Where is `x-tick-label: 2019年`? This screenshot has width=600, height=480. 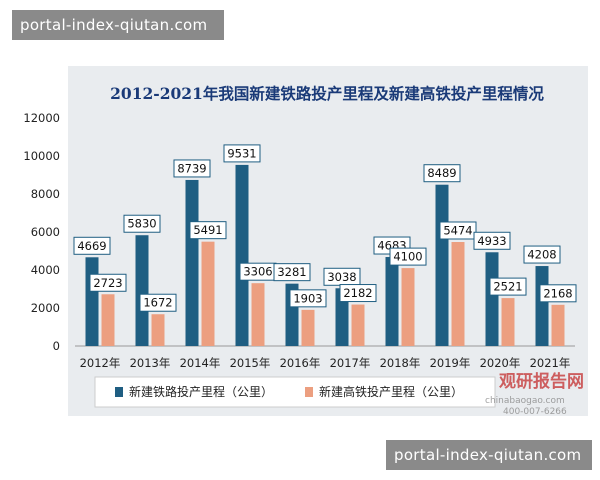 x-tick-label: 2019年 is located at coordinates (450, 363).